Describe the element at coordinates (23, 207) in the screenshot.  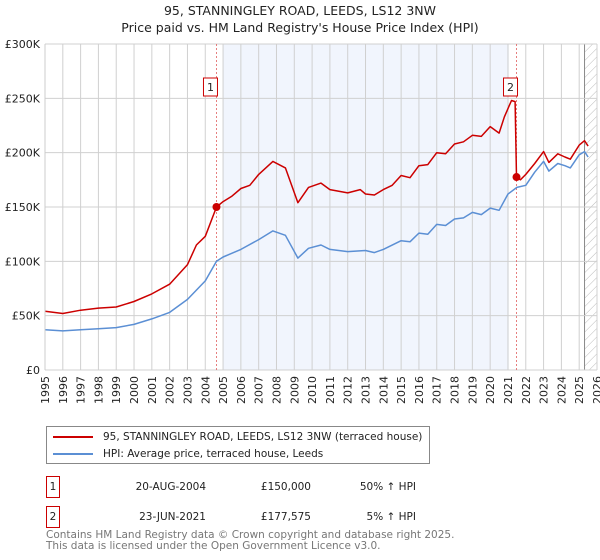
I see `y-tick-label: £150K` at that location.